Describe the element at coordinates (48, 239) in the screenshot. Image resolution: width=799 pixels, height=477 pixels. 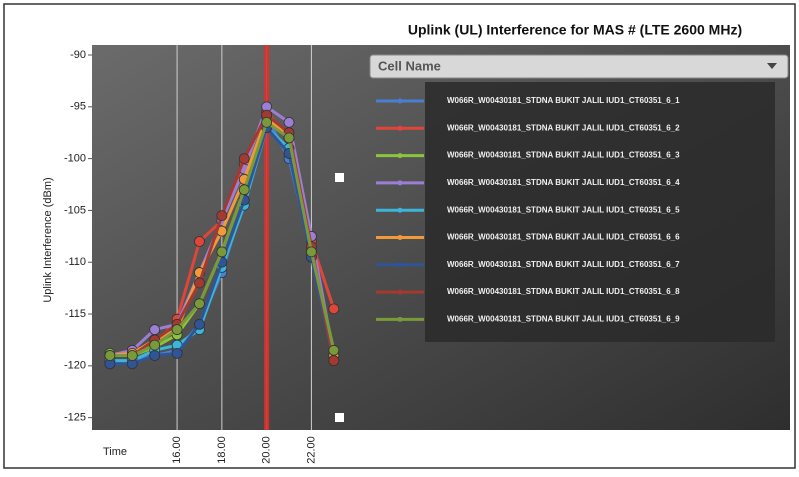
I see `y-axis-label: Uplink Interference (dBm)` at that location.